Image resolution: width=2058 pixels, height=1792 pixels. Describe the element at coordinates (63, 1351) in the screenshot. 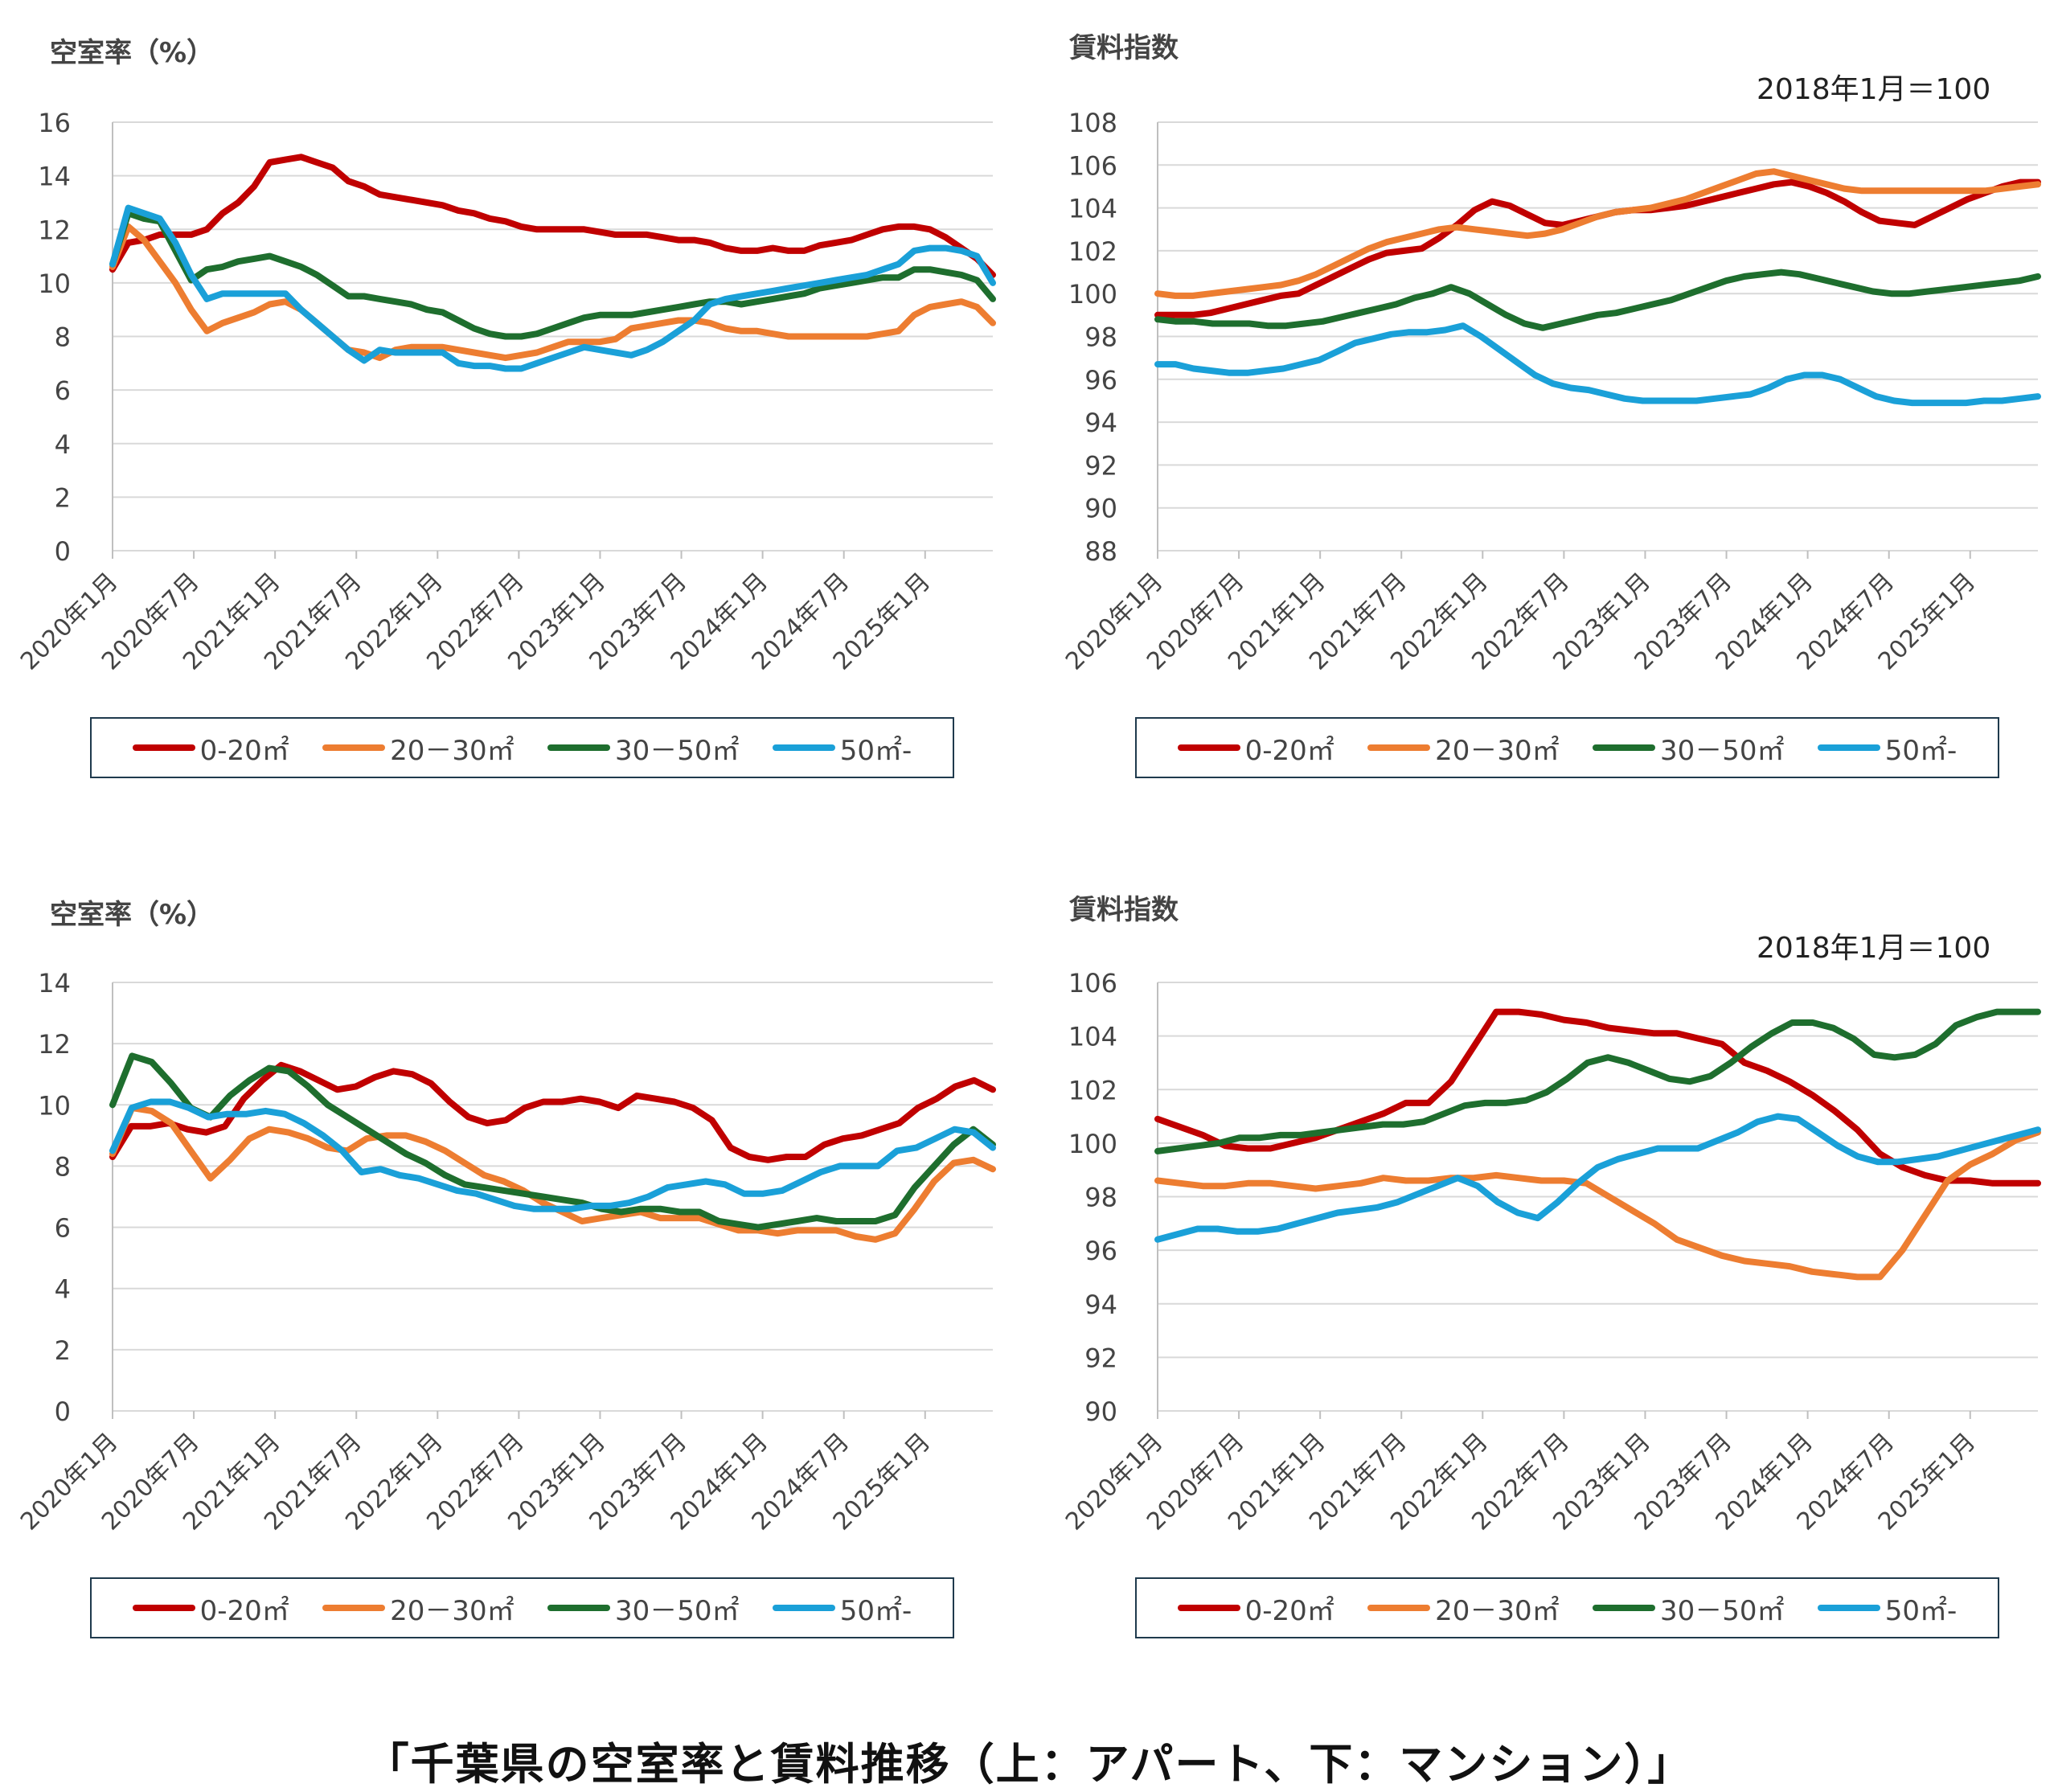

I see `y-tick-label: 2` at that location.